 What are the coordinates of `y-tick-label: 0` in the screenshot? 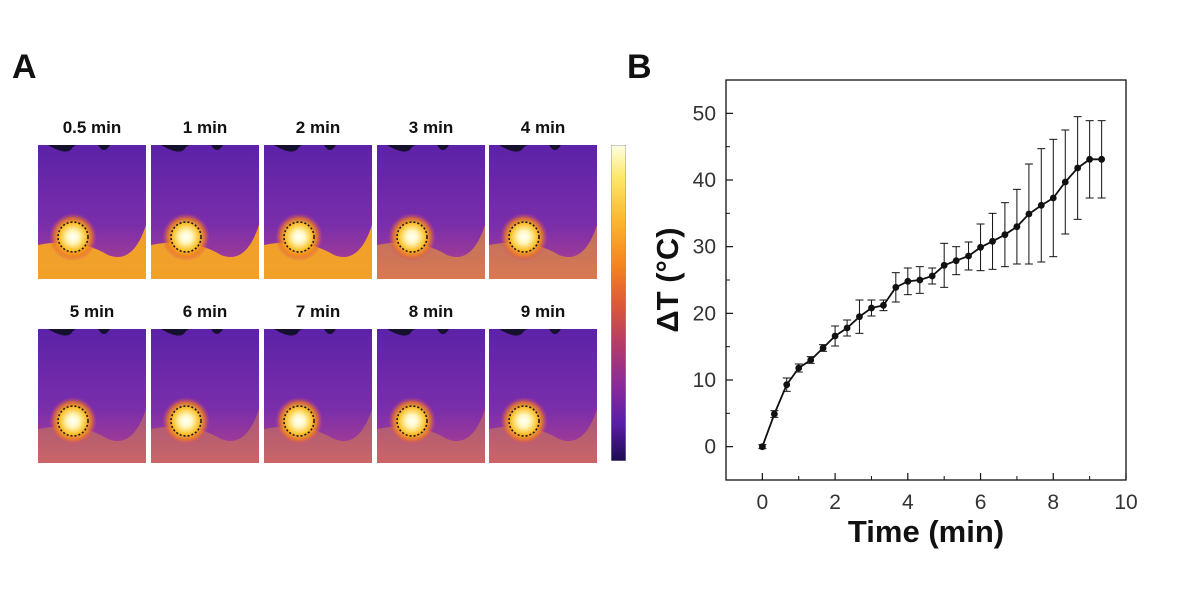 It's located at (710, 447).